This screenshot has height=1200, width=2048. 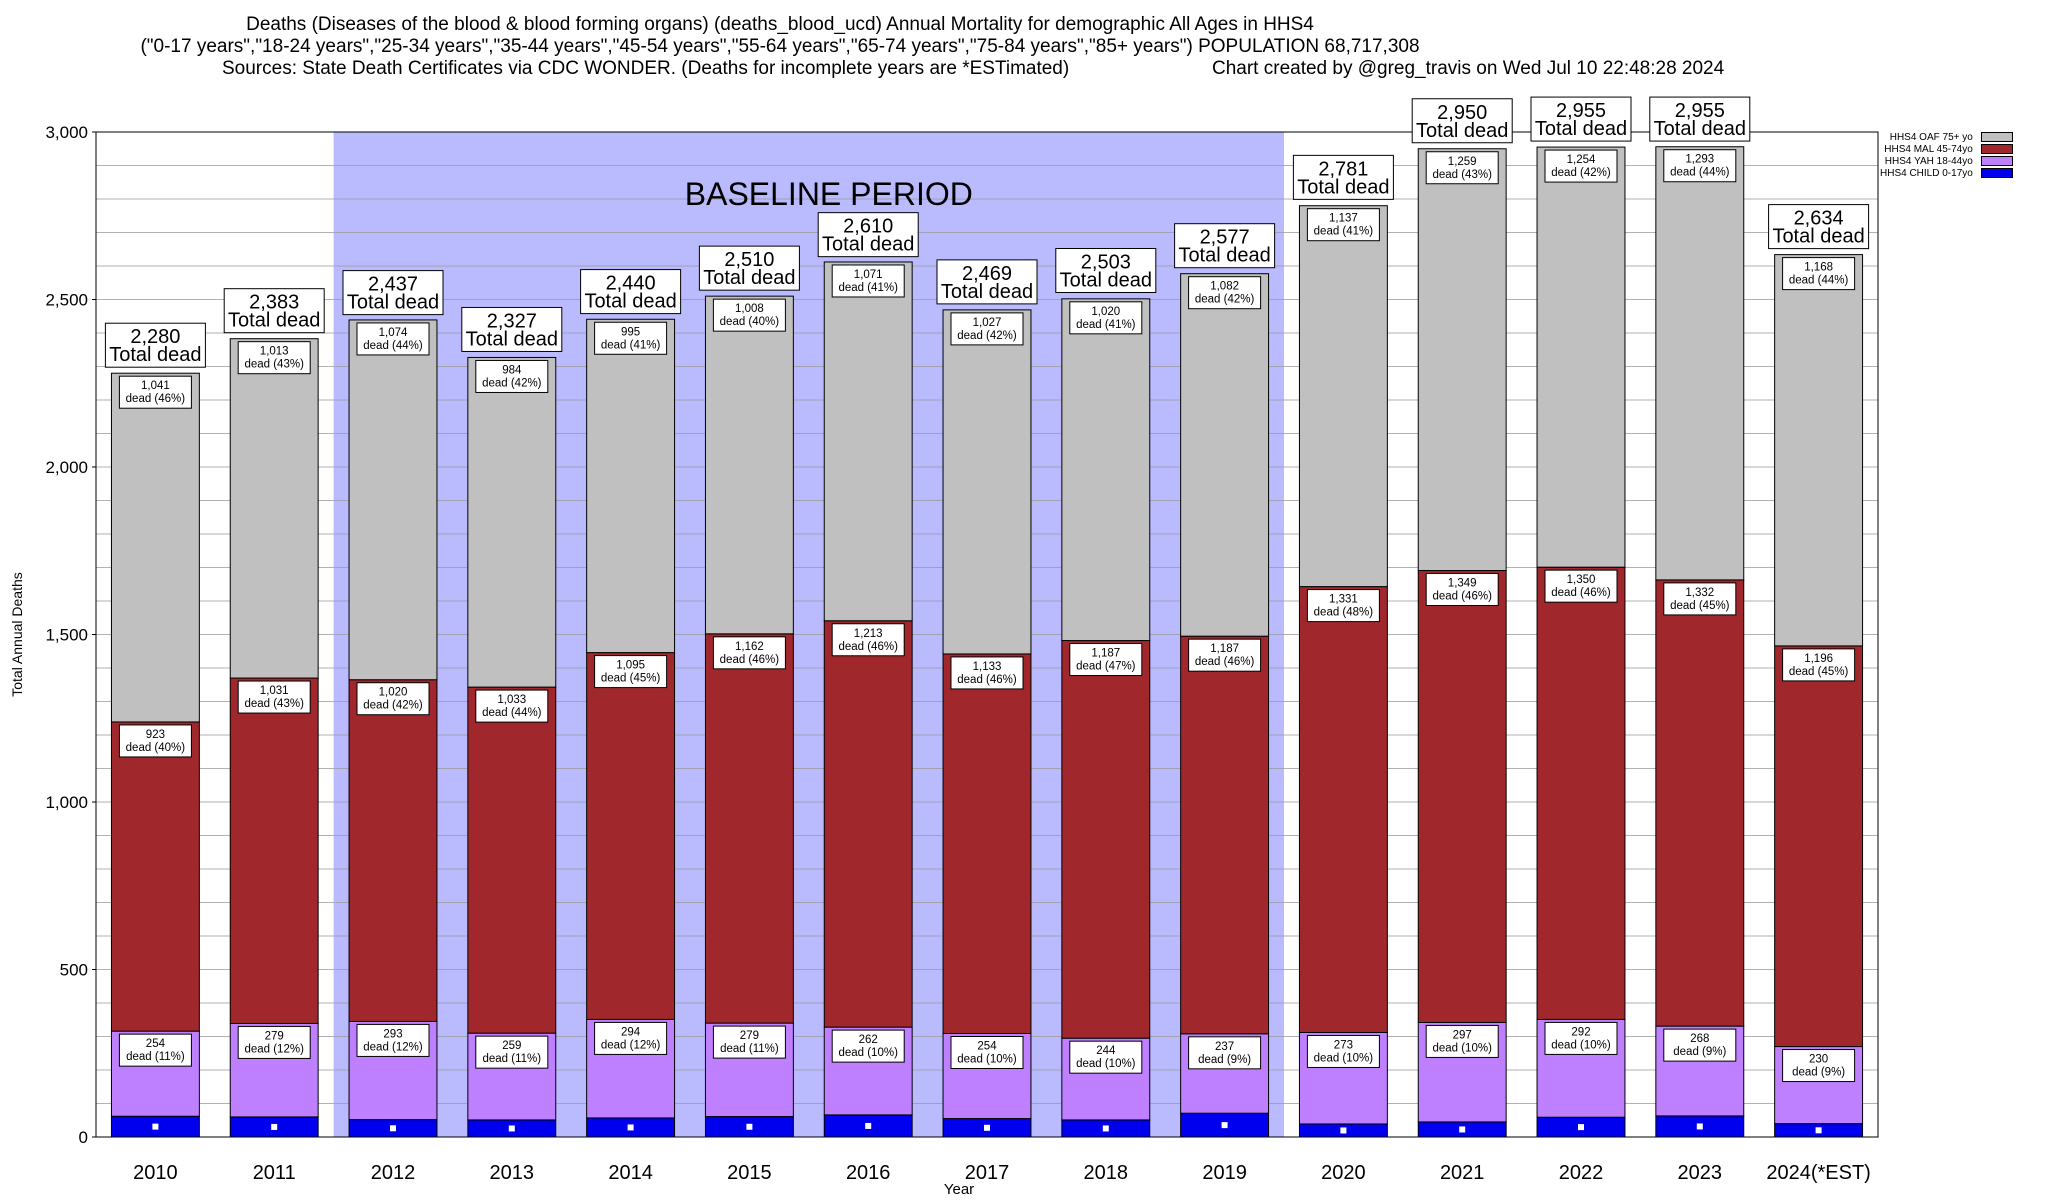 I want to click on data-label-yah: 259, so click(x=511, y=1046).